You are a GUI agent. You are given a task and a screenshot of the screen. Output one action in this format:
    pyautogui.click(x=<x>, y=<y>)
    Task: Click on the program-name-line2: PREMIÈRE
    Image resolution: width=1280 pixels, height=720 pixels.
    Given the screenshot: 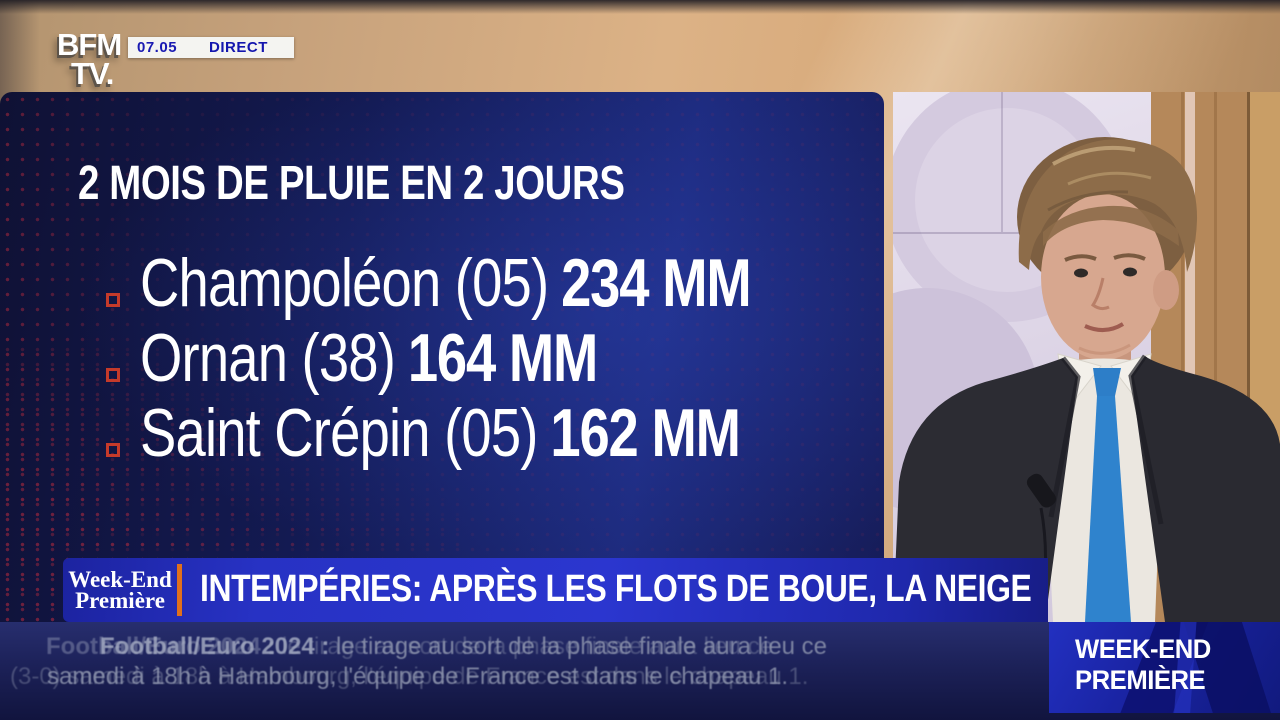 What is the action you would take?
    pyautogui.click(x=1140, y=680)
    